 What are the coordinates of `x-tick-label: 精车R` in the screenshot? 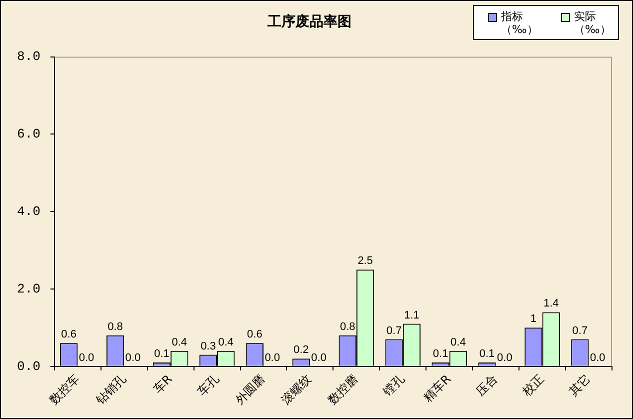 It's located at (437, 388).